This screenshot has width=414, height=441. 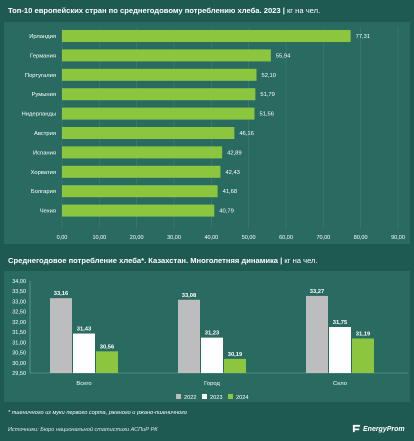 I want to click on y-tick-label: 30,50, so click(x=19, y=354).